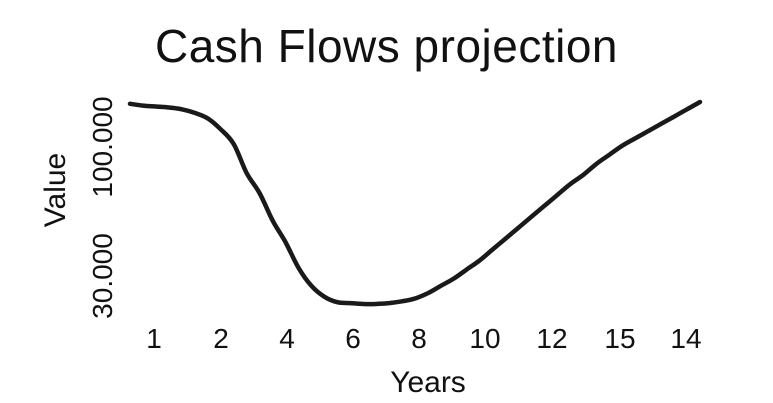 This screenshot has height=403, width=773. What do you see at coordinates (386, 46) in the screenshot?
I see `chart-title: Cash Flows projection` at bounding box center [386, 46].